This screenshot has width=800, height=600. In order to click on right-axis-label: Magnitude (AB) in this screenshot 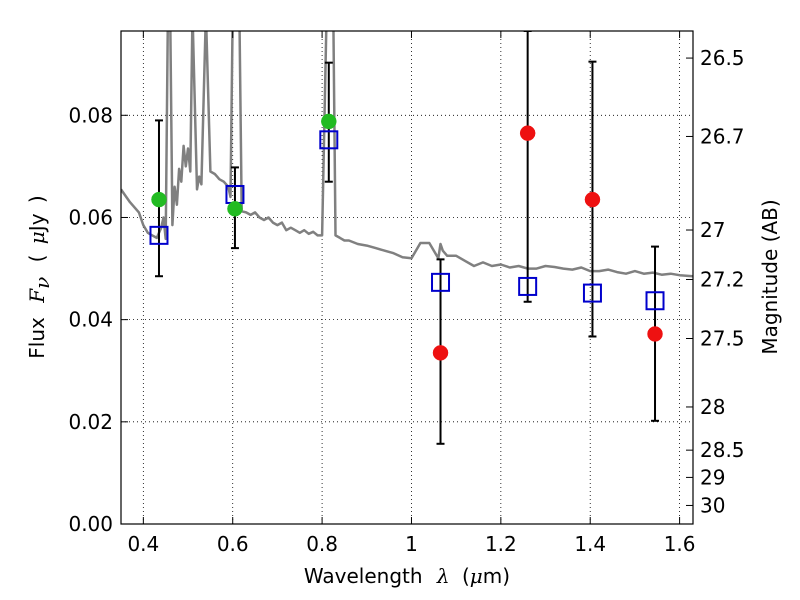, I will do `click(770, 276)`.